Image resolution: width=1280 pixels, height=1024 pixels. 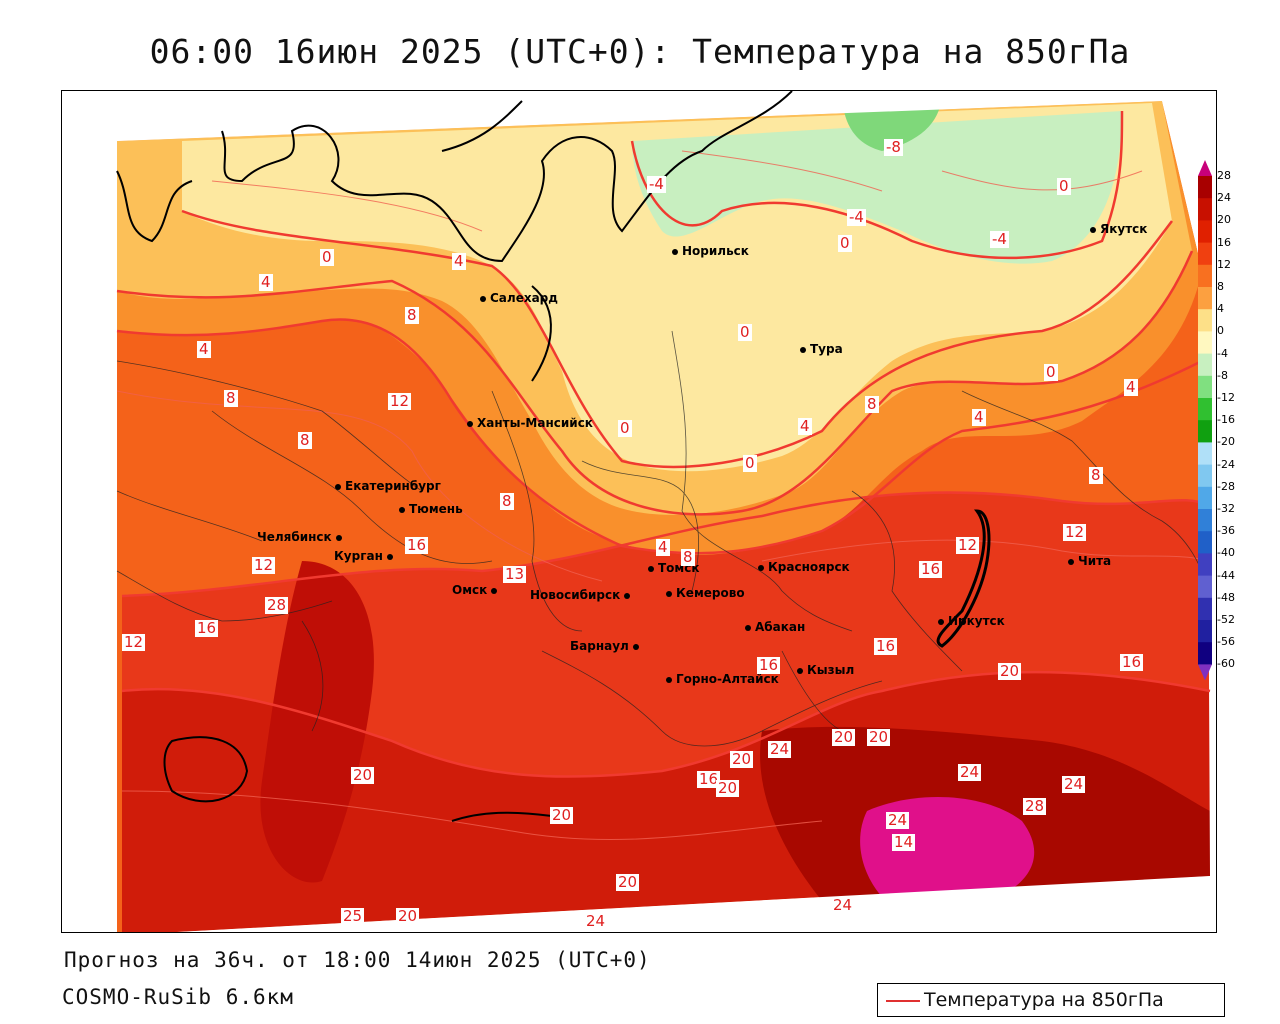 What do you see at coordinates (696, 904) in the screenshot?
I see `outside-domain-bottom` at bounding box center [696, 904].